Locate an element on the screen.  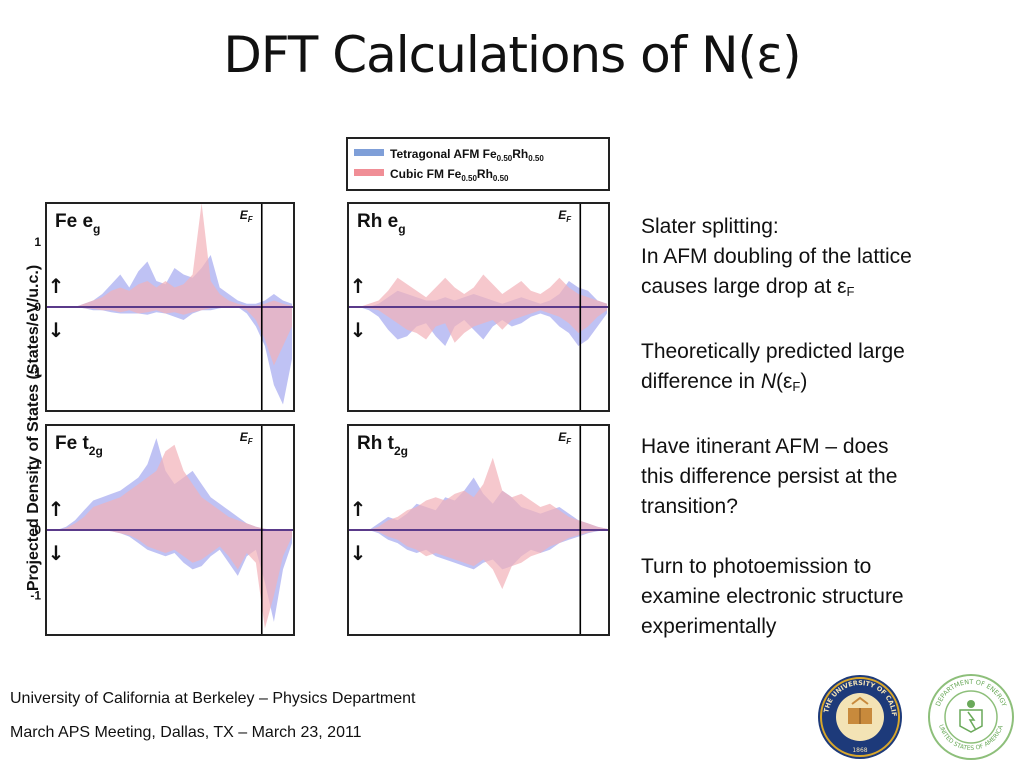
legend-box is located at coordinates (478, 164).